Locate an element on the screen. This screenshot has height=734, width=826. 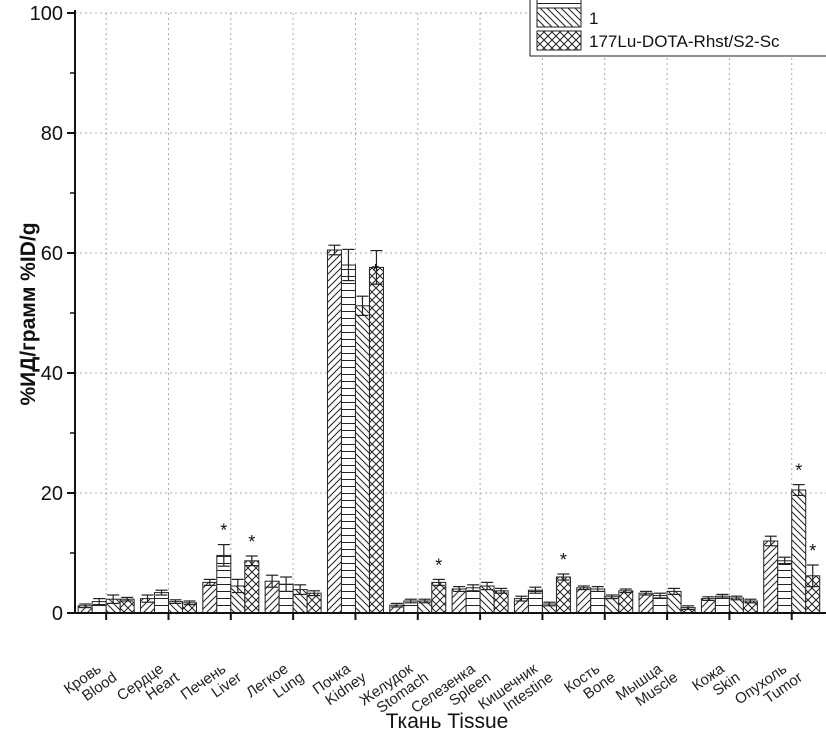
y-tick-label: 80 is located at coordinates (52, 134).